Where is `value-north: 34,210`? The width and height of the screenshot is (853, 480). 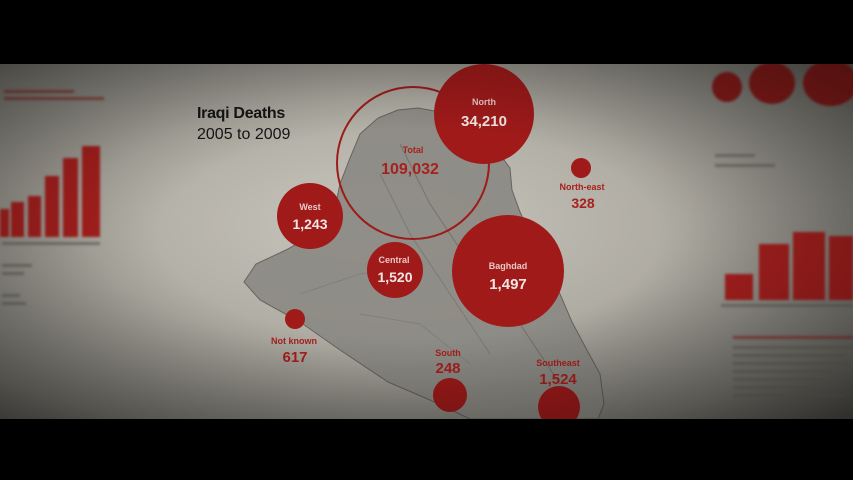
value-north: 34,210 is located at coordinates (484, 121).